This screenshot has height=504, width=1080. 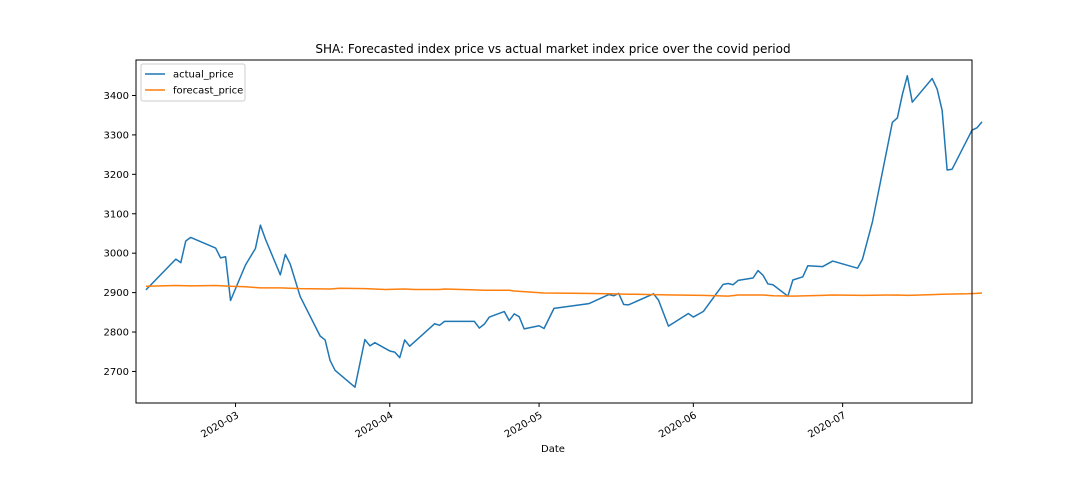 What do you see at coordinates (116, 293) in the screenshot?
I see `y-tick-label: 2900` at bounding box center [116, 293].